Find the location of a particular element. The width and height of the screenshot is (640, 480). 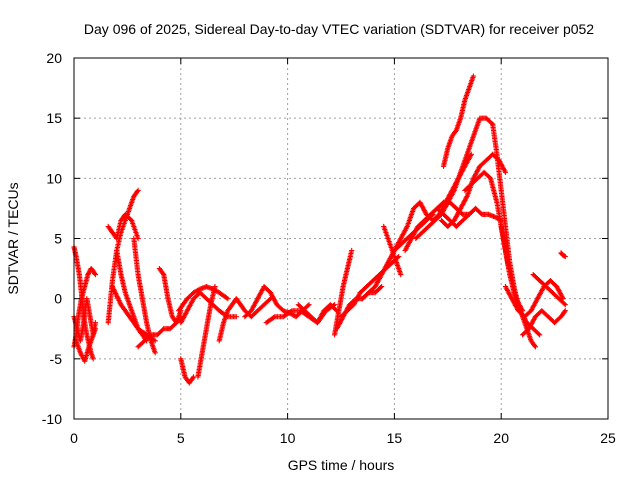

y-tick-label: 15 is located at coordinates (54, 118).